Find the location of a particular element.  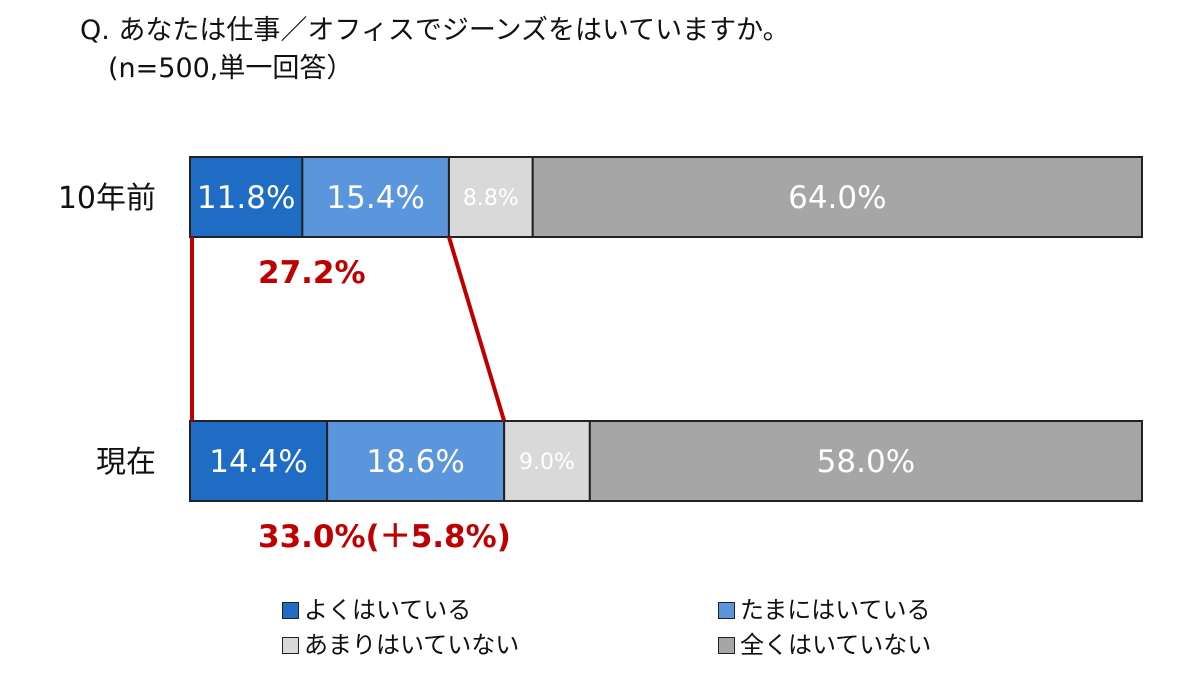

legend-item-never: 全くはいていない is located at coordinates (824, 645).